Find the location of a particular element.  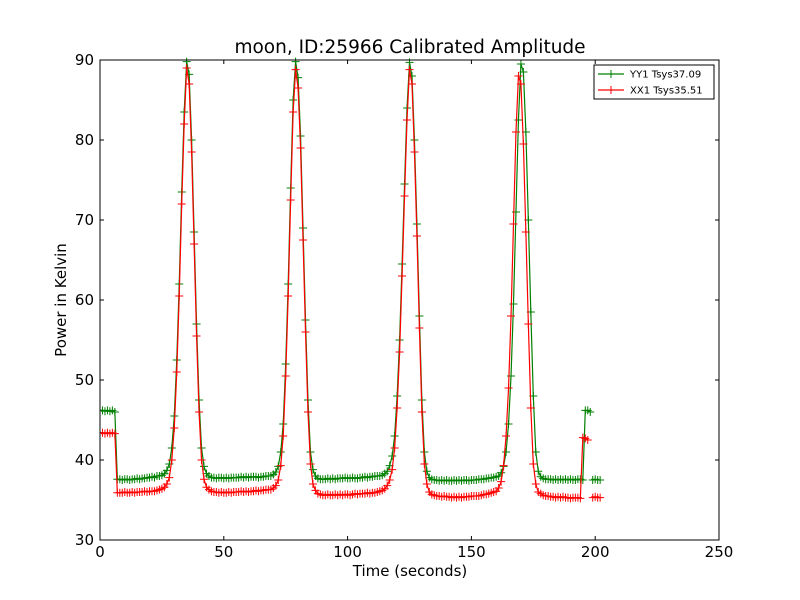

y-tick-label: 80 is located at coordinates (84, 140).